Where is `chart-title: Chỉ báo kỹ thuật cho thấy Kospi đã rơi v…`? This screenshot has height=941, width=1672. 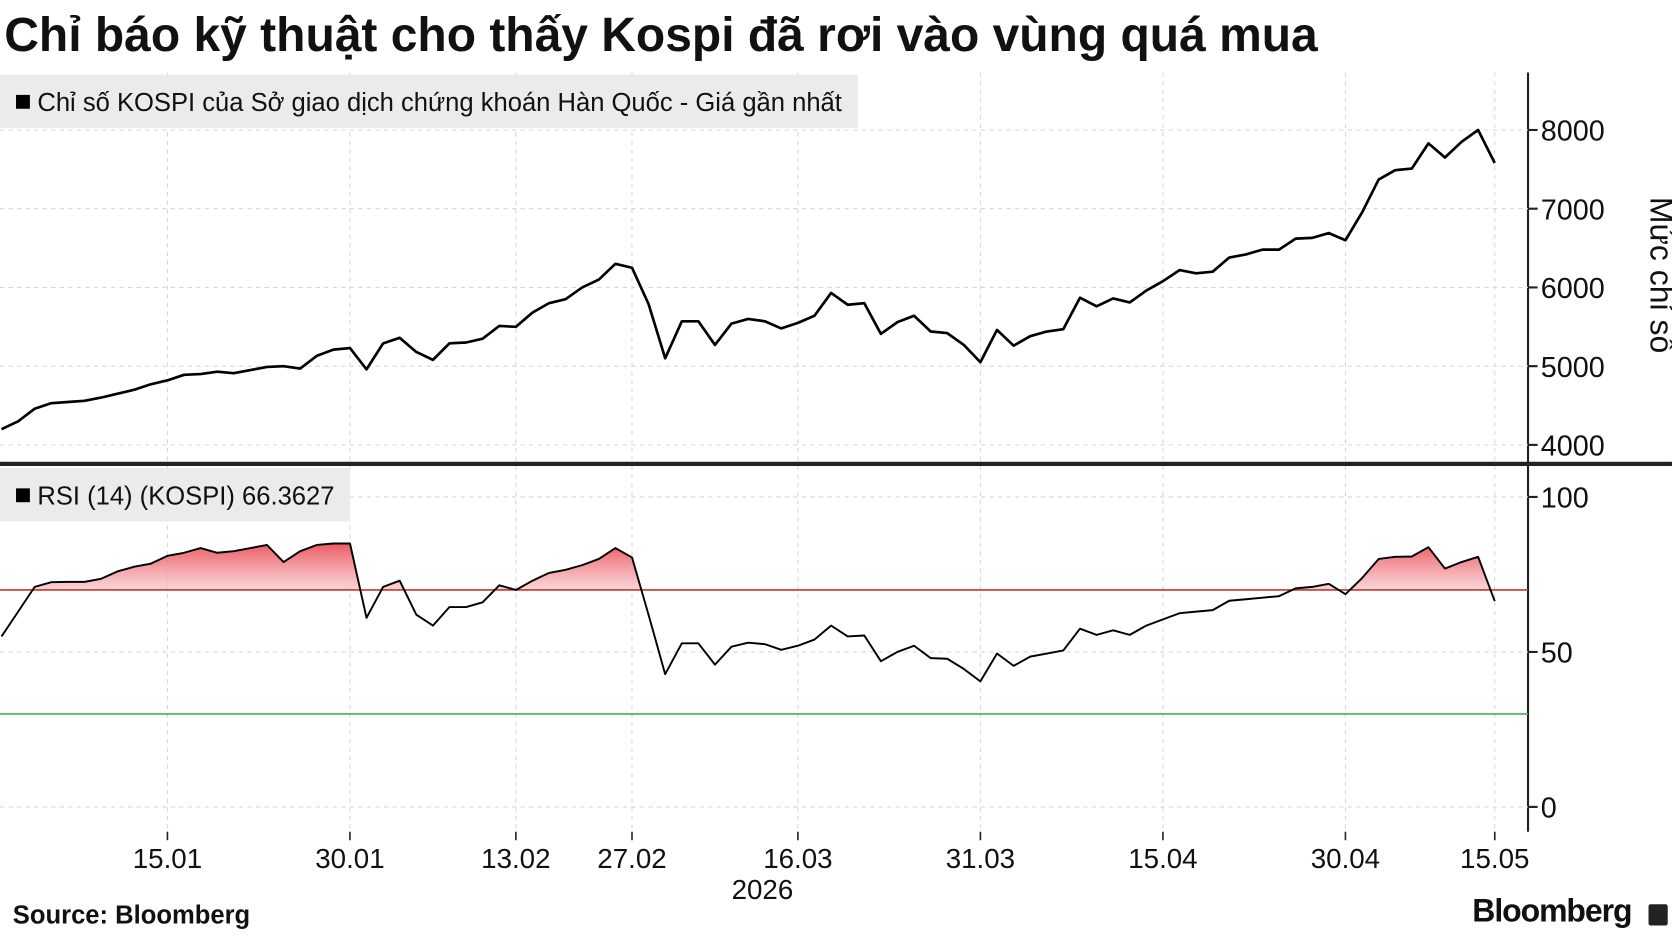 chart-title: Chỉ báo kỹ thuật cho thấy Kospi đã rơi v… is located at coordinates (661, 35).